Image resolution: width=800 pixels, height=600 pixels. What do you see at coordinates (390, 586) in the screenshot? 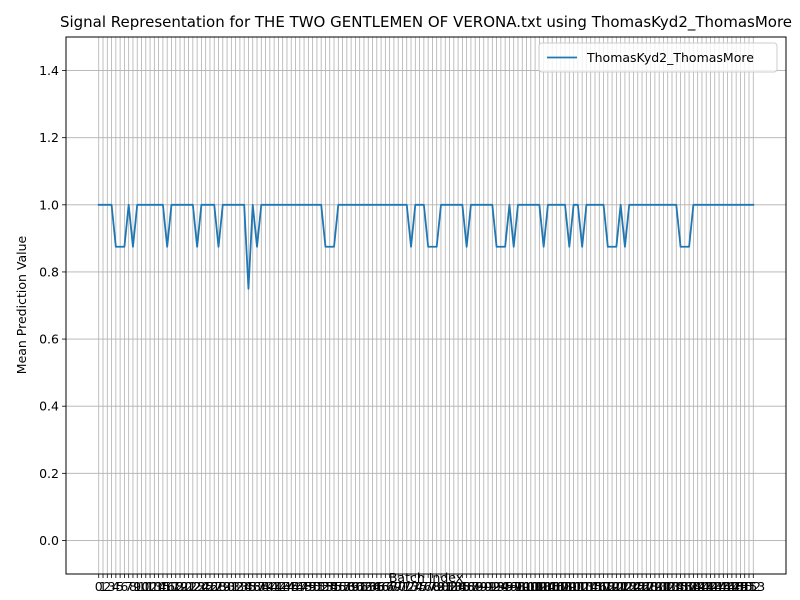
I see `x-tick-label: 68` at bounding box center [390, 586].